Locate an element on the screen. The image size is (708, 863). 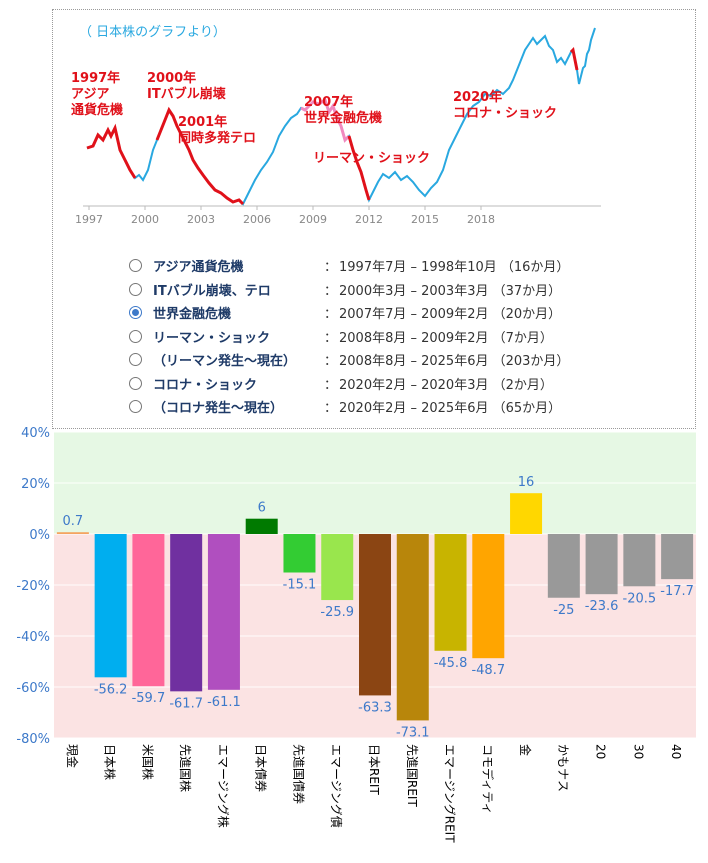
x-tick-label: 2012 is located at coordinates (369, 219).